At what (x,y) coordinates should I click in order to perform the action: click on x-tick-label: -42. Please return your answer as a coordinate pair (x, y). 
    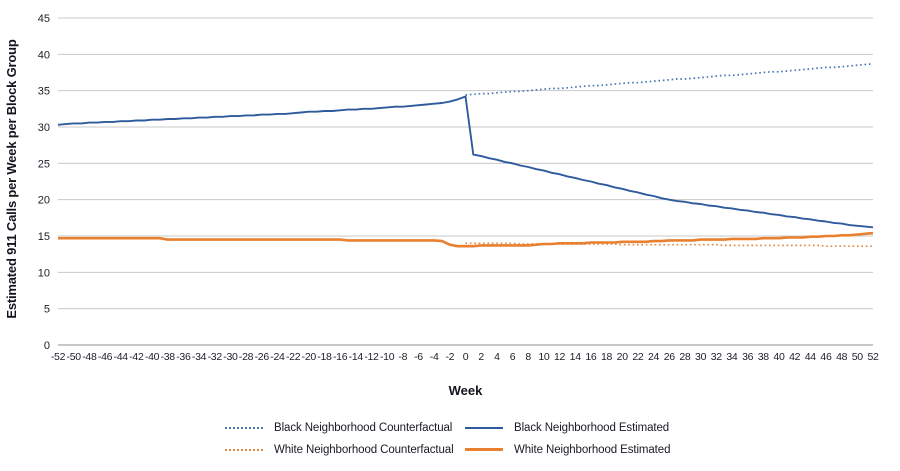
    Looking at the image, I should click on (136, 357).